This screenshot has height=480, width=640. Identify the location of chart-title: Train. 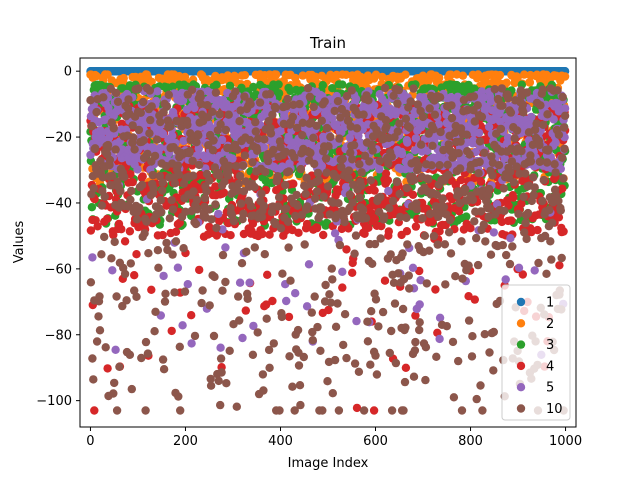
(327, 43).